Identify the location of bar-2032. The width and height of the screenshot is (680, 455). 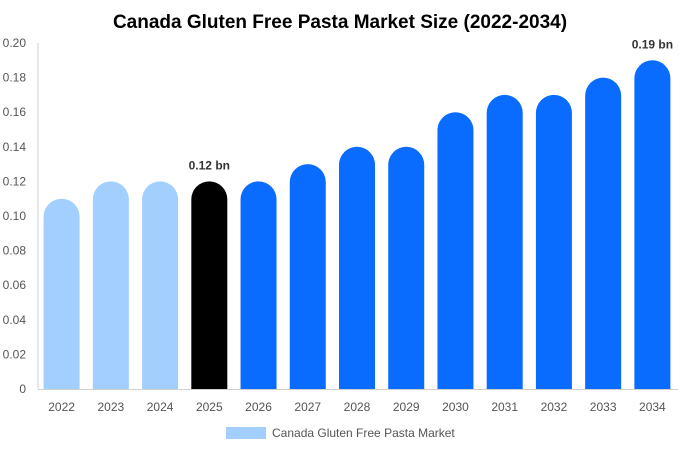
(553, 241).